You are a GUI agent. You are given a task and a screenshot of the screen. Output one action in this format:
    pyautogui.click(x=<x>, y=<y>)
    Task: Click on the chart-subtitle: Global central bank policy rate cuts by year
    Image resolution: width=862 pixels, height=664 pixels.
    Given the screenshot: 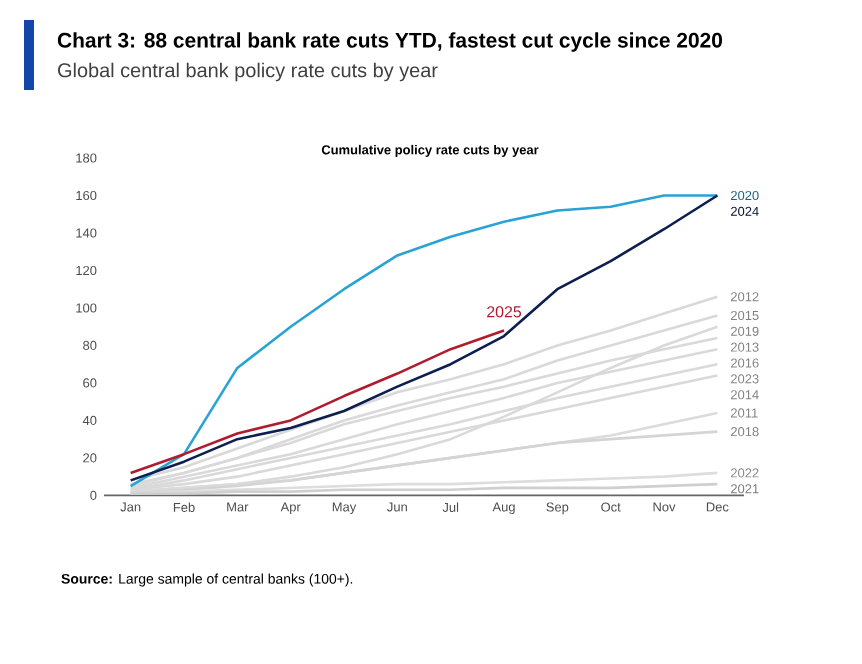 What is the action you would take?
    pyautogui.click(x=248, y=72)
    